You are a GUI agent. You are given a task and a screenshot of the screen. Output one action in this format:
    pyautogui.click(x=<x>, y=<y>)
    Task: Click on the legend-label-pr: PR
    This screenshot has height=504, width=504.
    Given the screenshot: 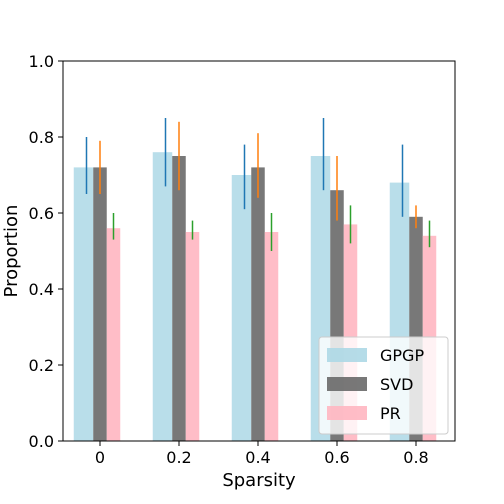 What is the action you would take?
    pyautogui.click(x=390, y=413)
    